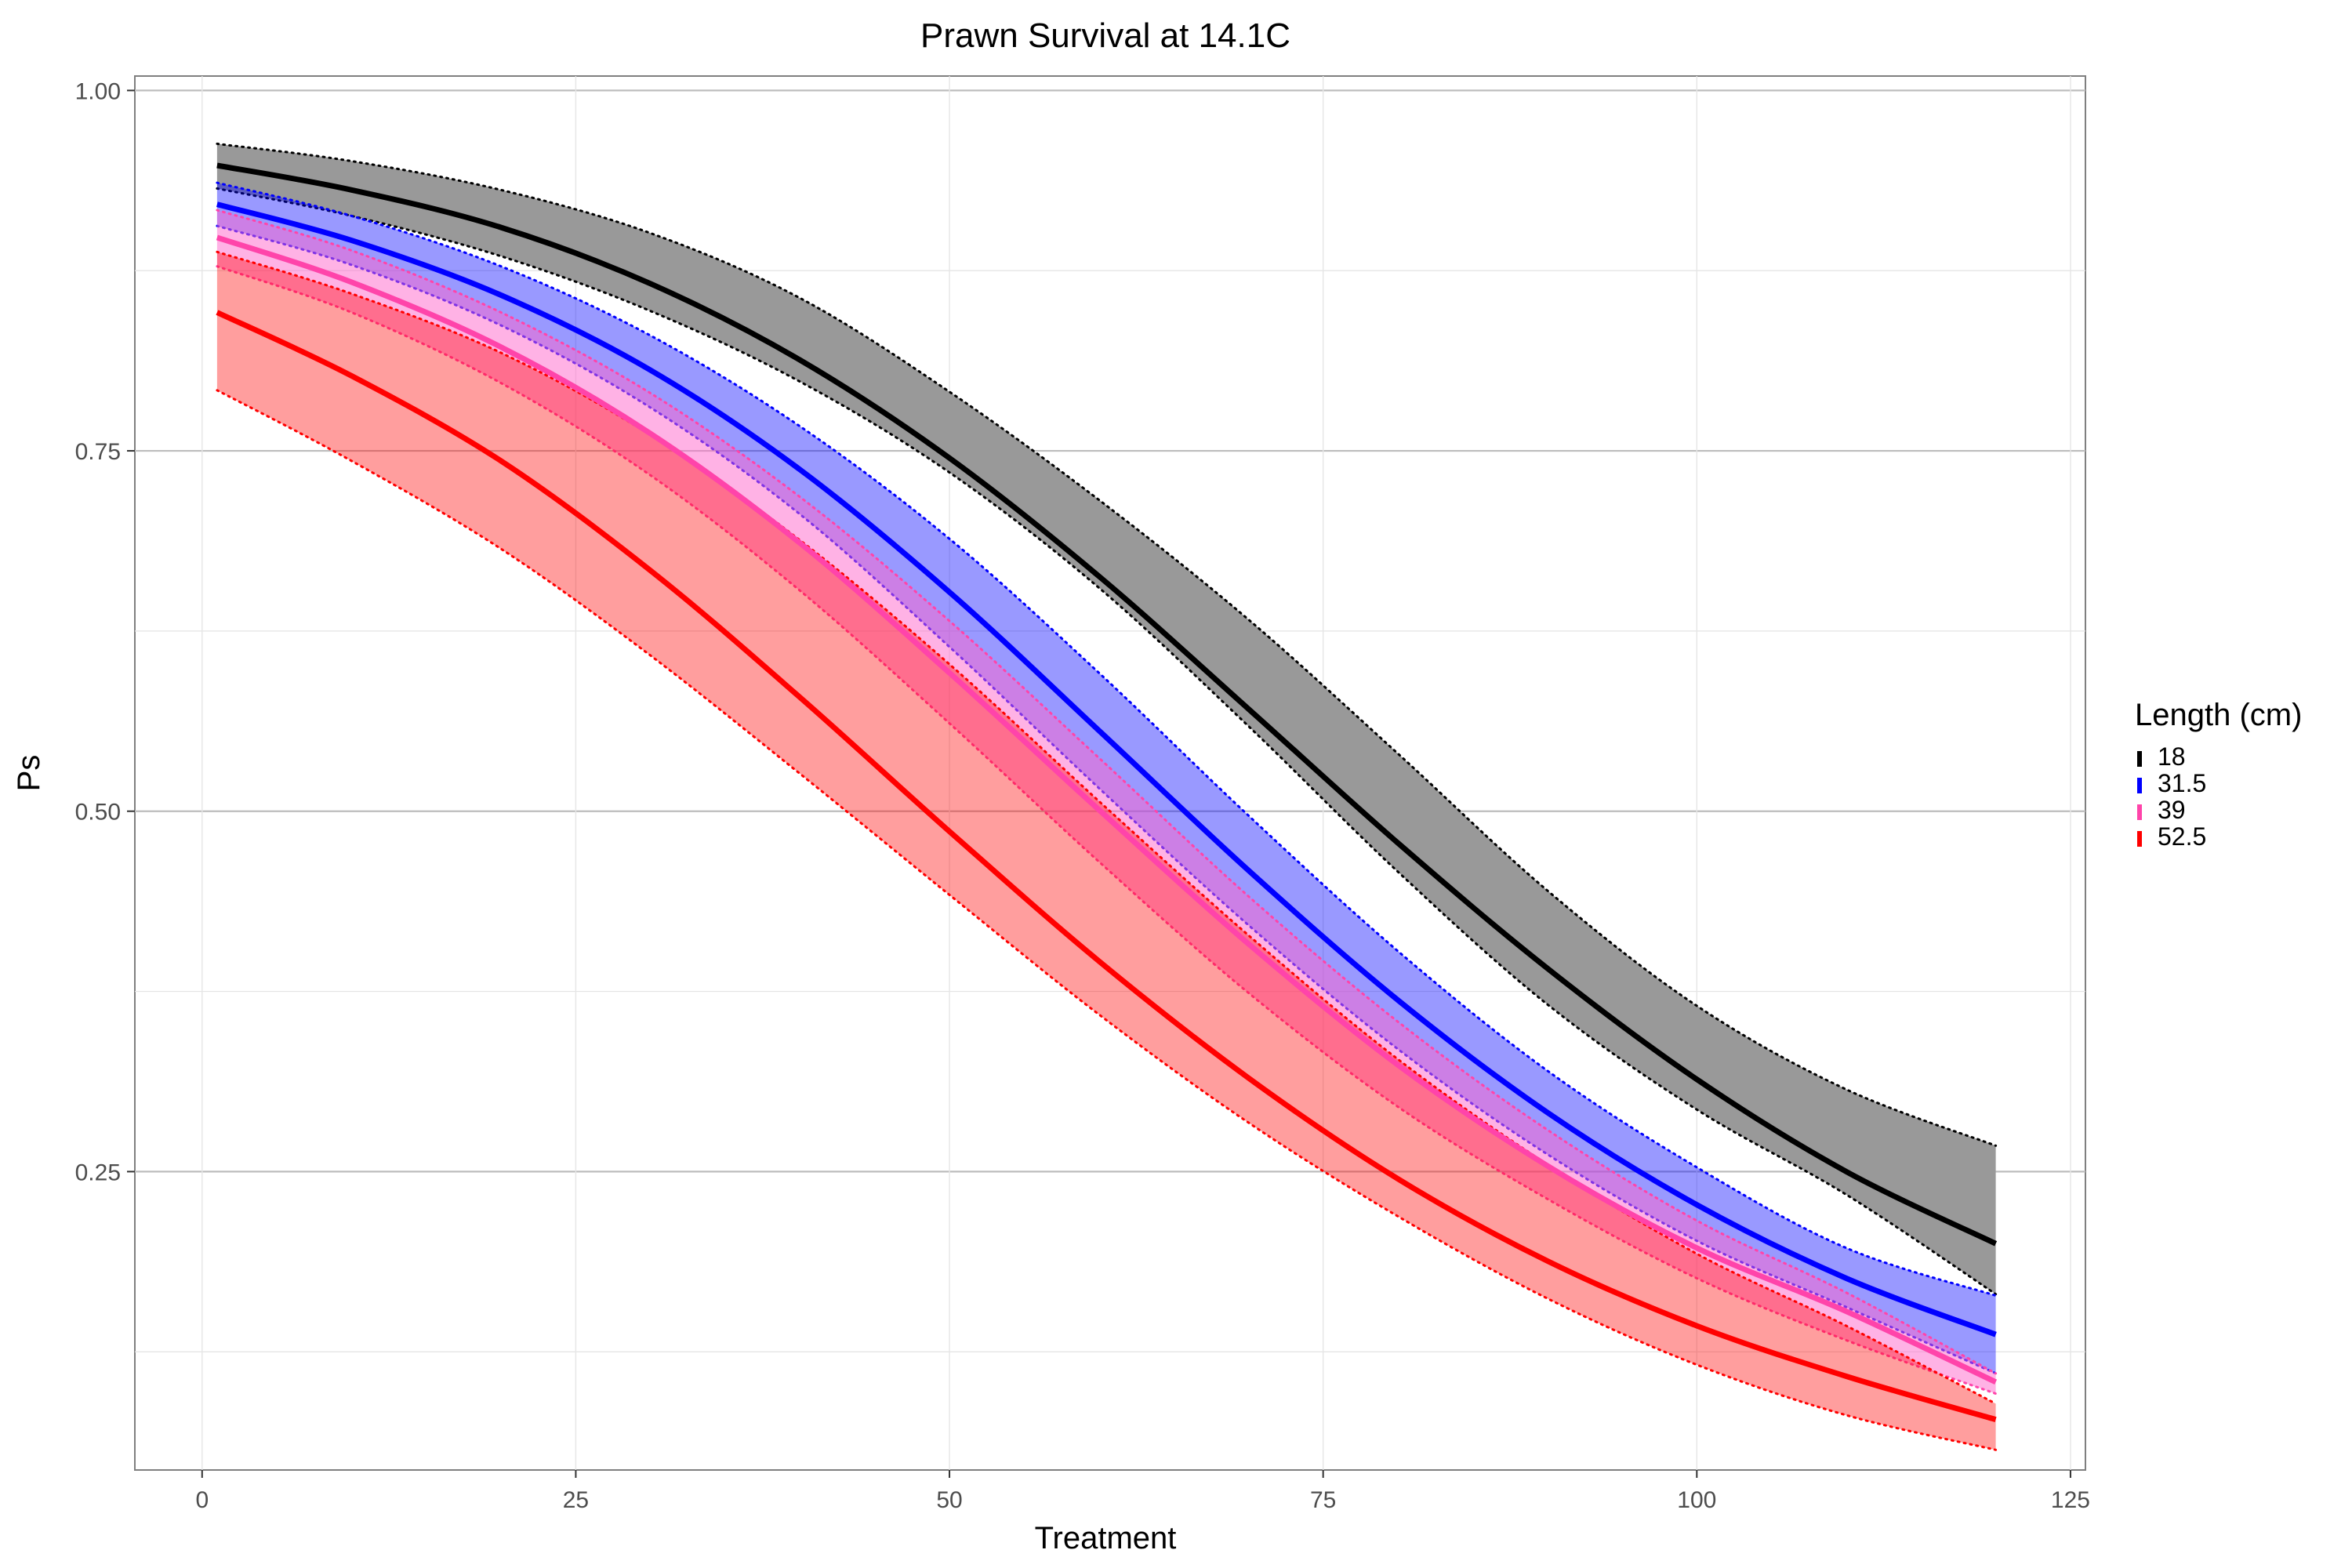  What do you see at coordinates (1106, 1538) in the screenshot?
I see `x-axis-title: Treatment` at bounding box center [1106, 1538].